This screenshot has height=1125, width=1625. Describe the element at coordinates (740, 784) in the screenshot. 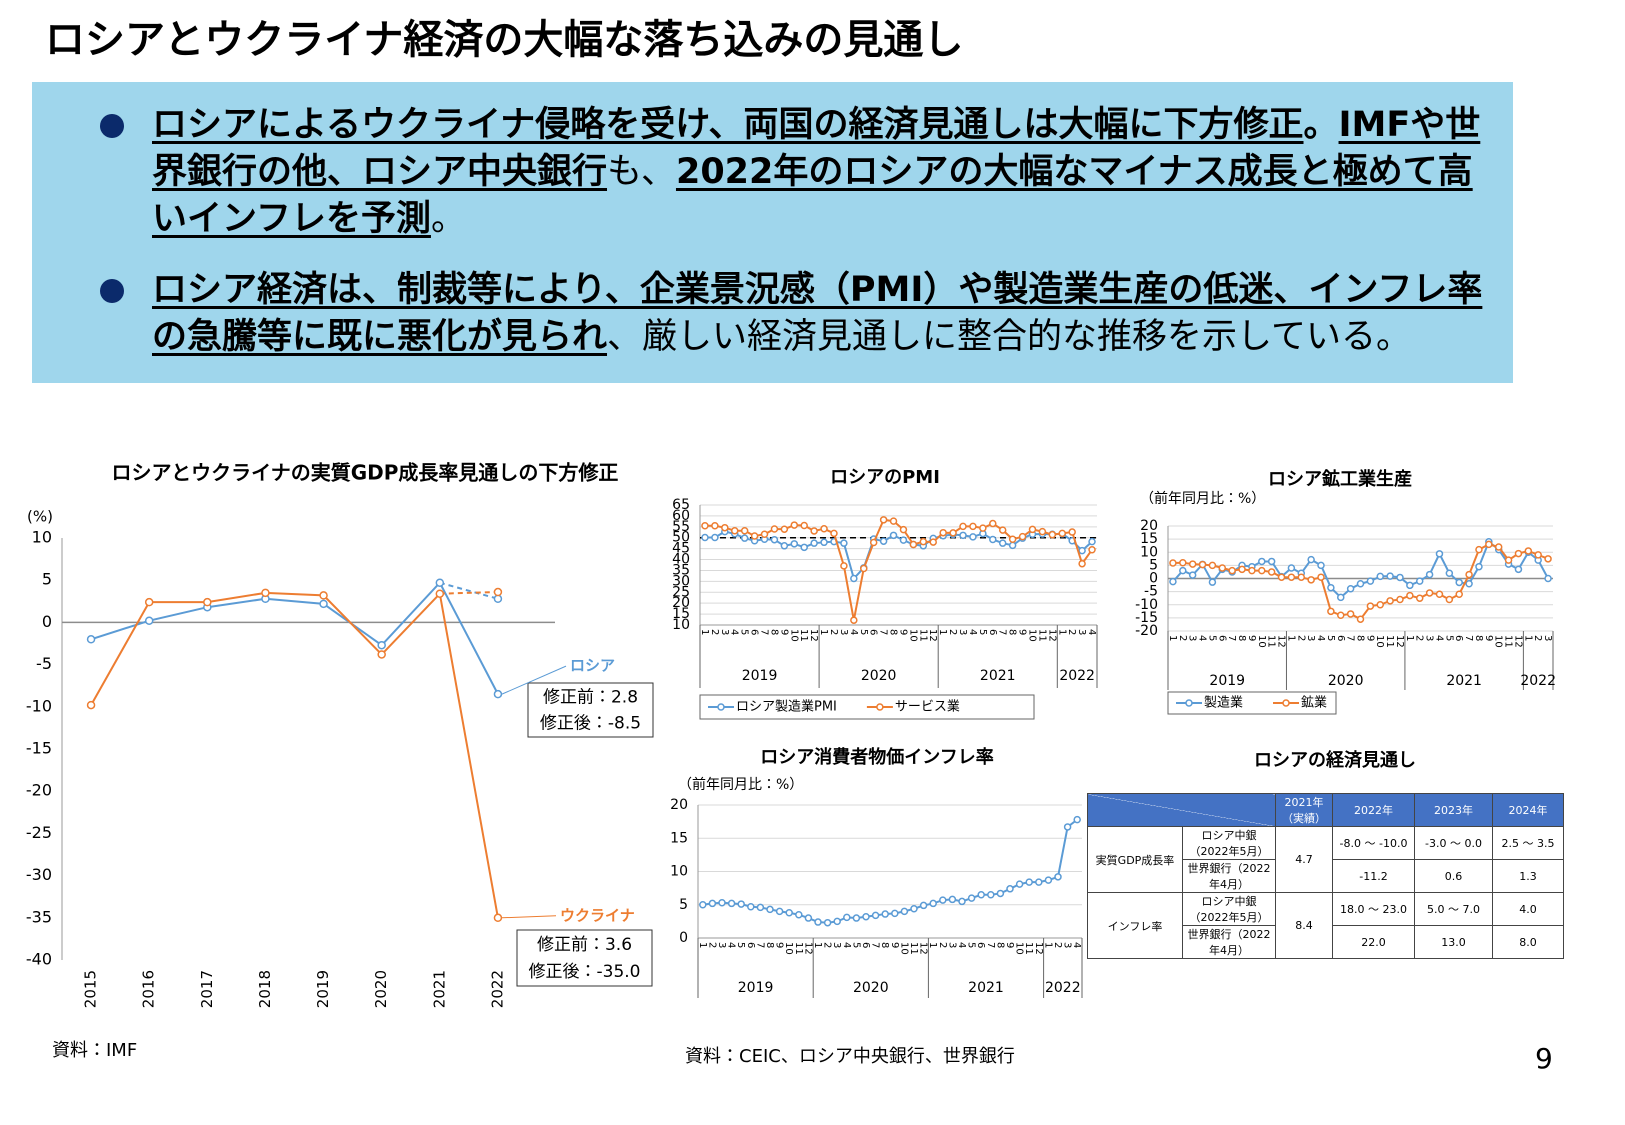

I see `chart-subtitle: （前年同月比：%）` at that location.